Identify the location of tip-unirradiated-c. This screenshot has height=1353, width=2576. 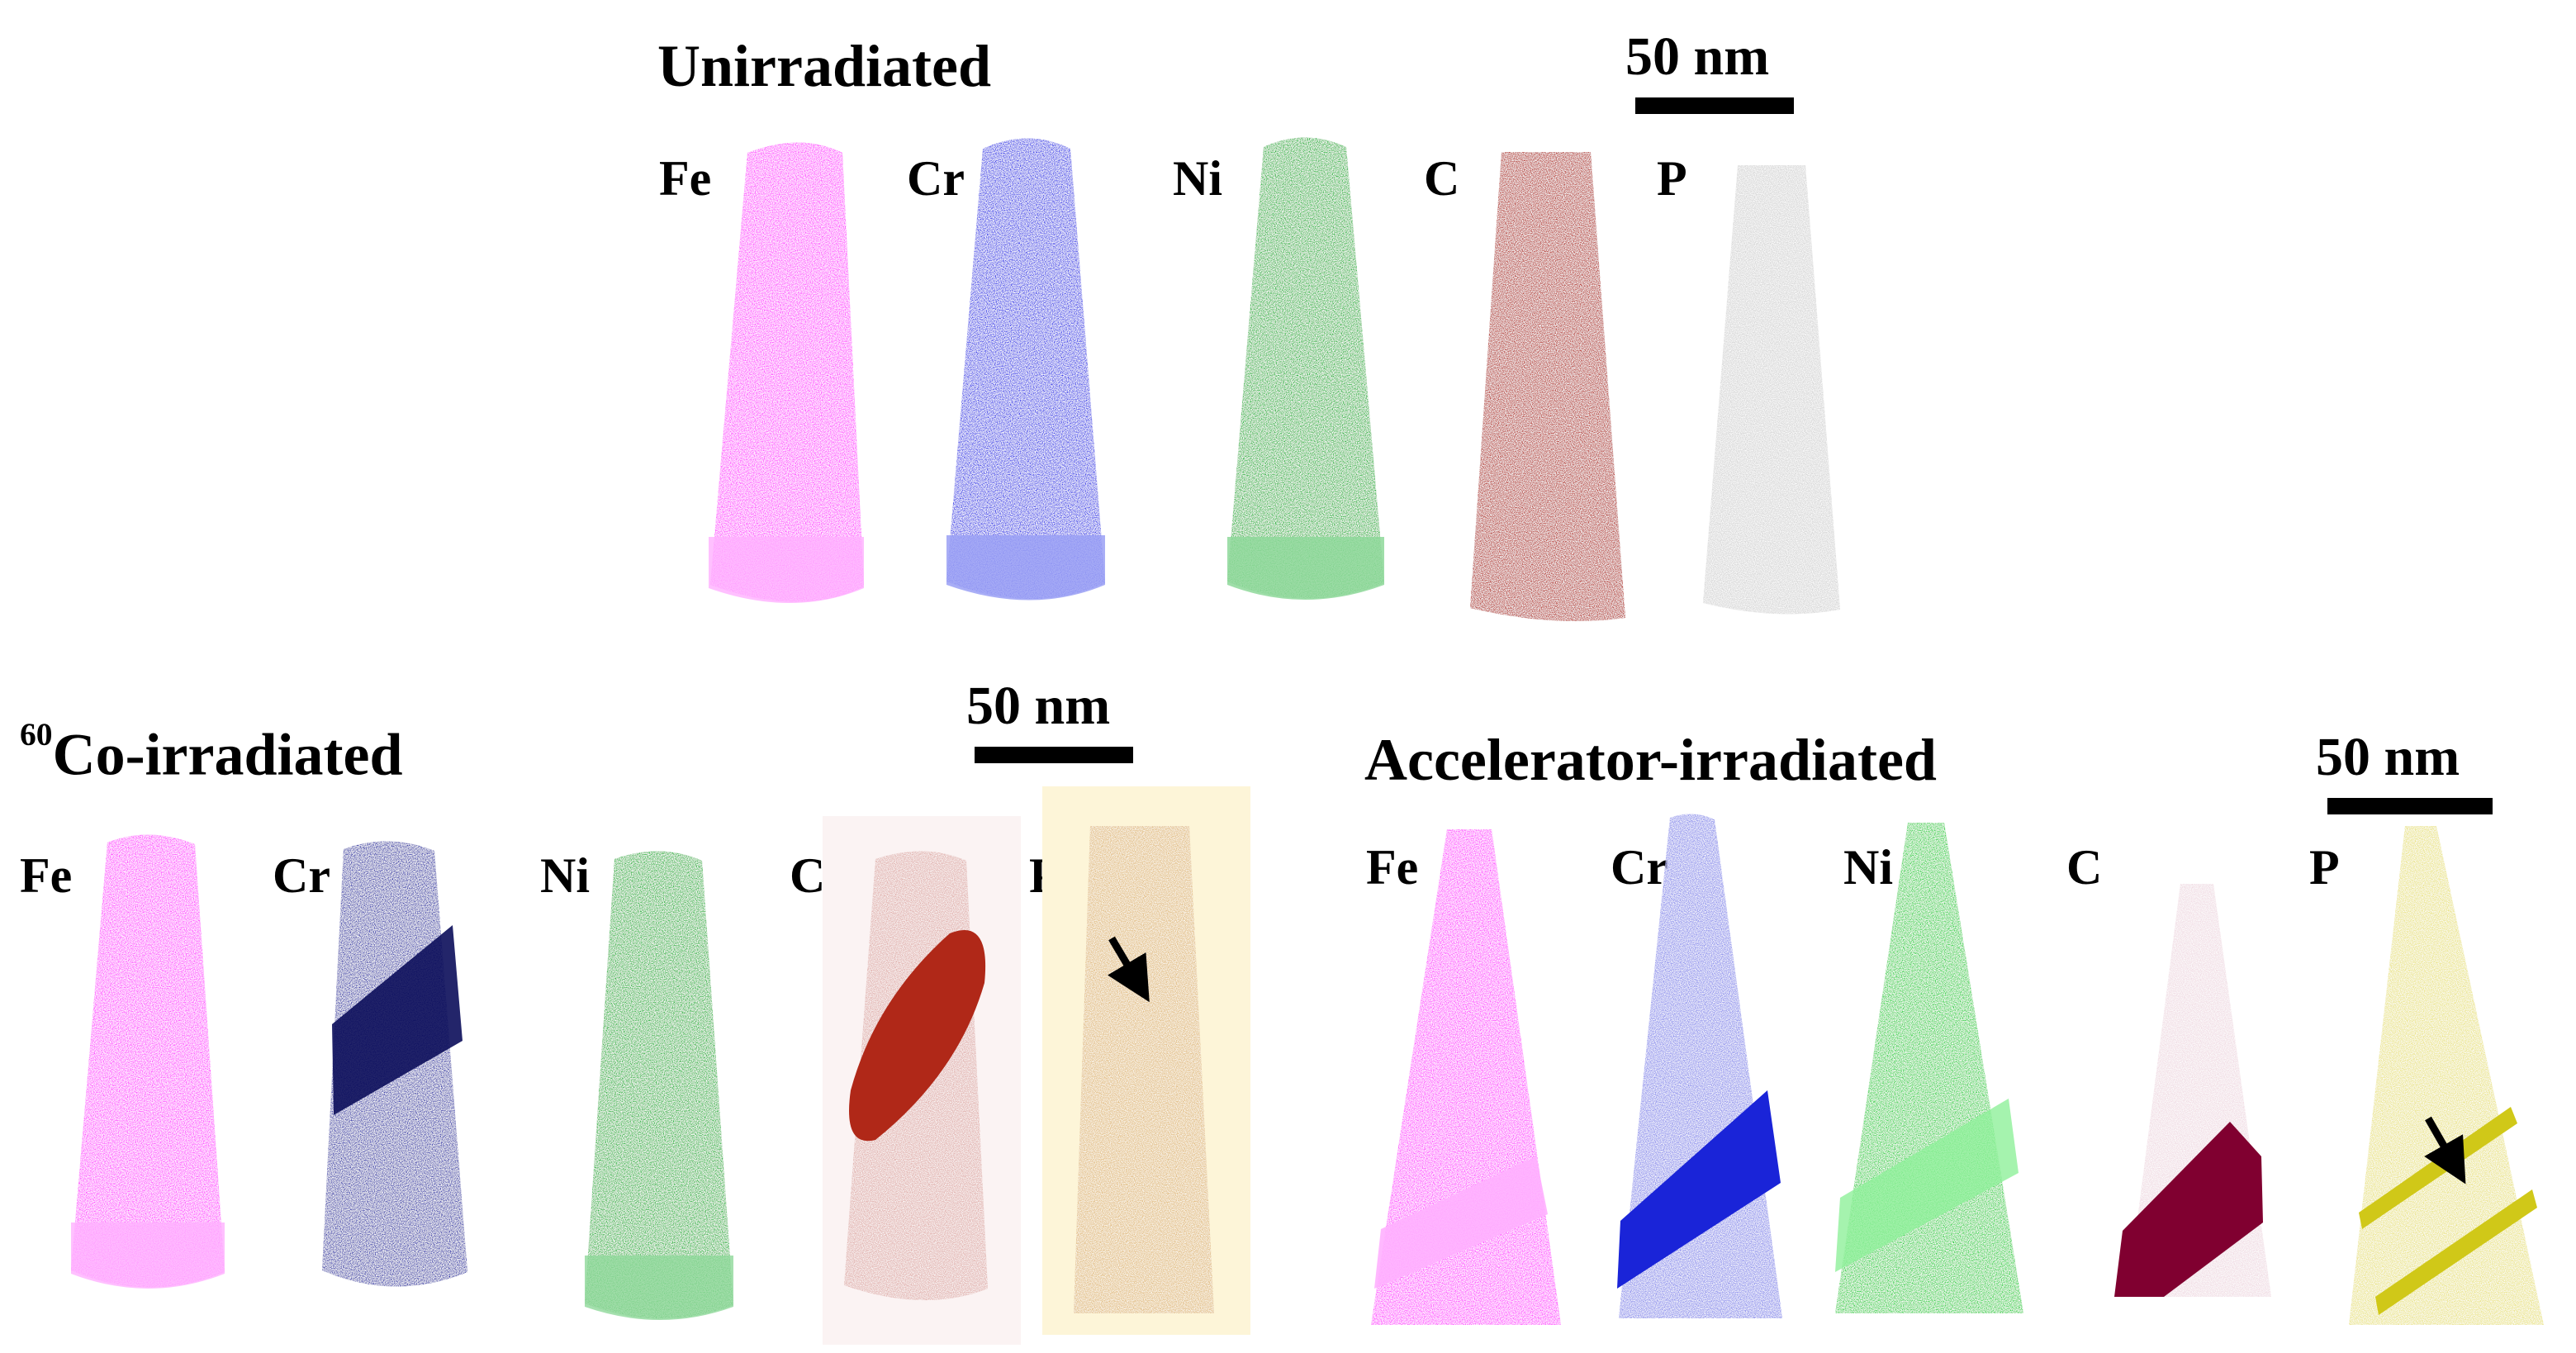
(1547, 386).